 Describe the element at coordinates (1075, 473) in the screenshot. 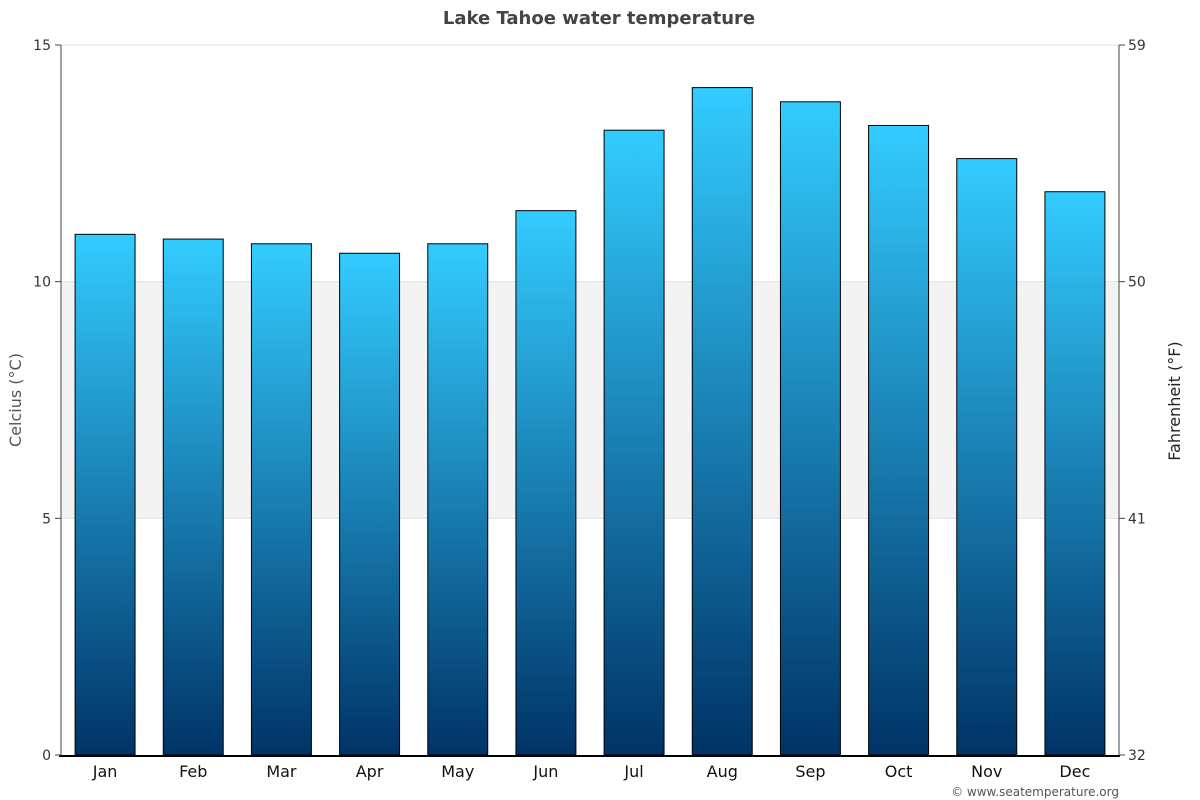

I see `bar-dec` at that location.